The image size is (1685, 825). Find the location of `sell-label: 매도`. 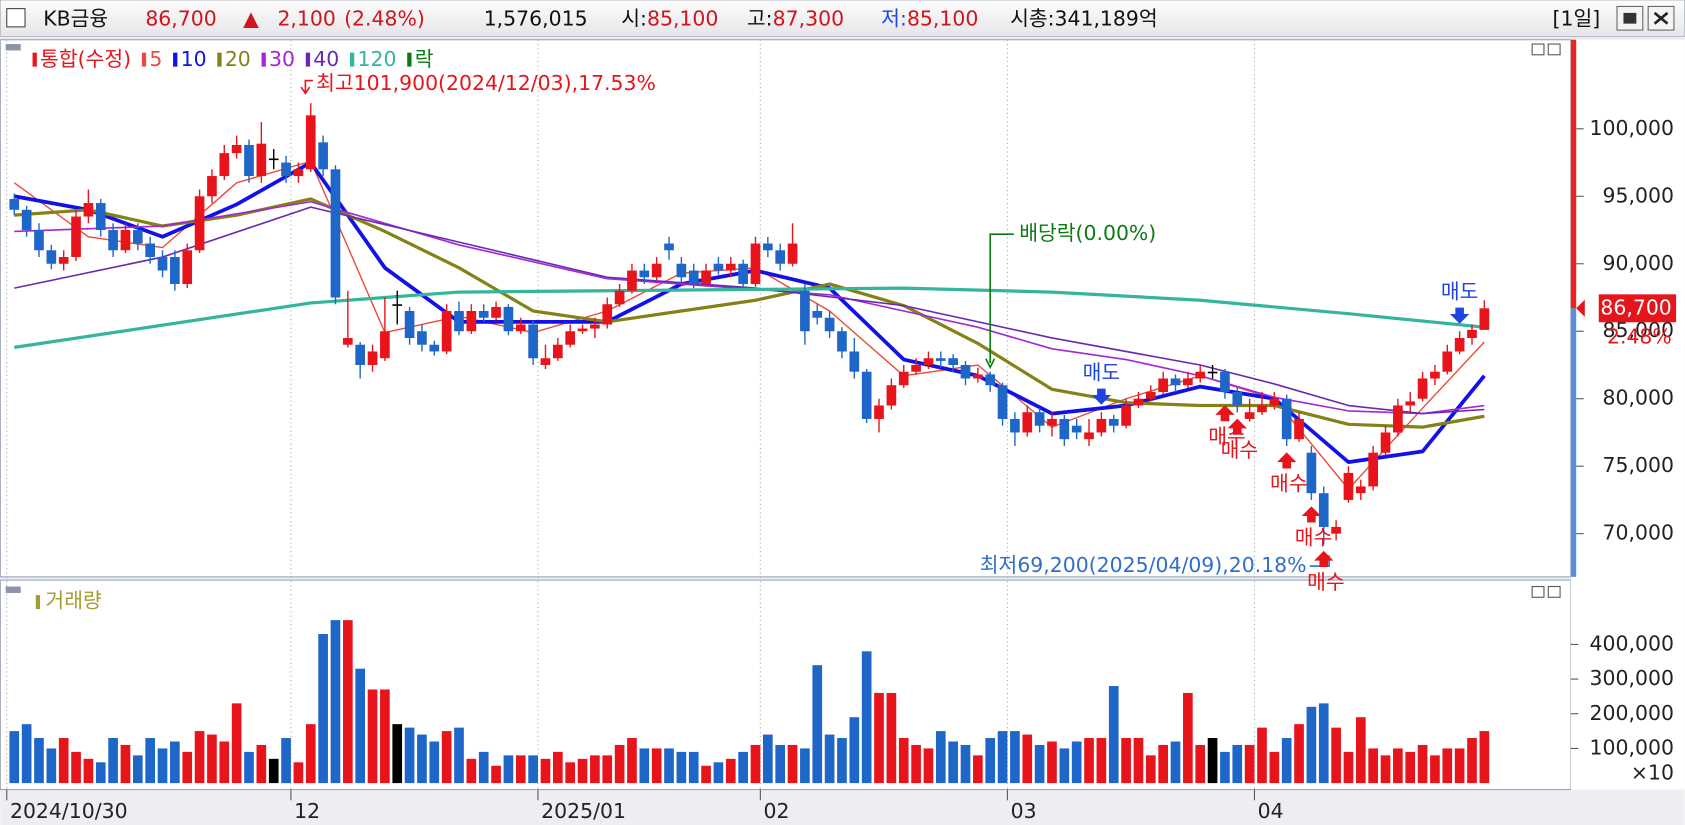

sell-label: 매도 is located at coordinates (1460, 292).